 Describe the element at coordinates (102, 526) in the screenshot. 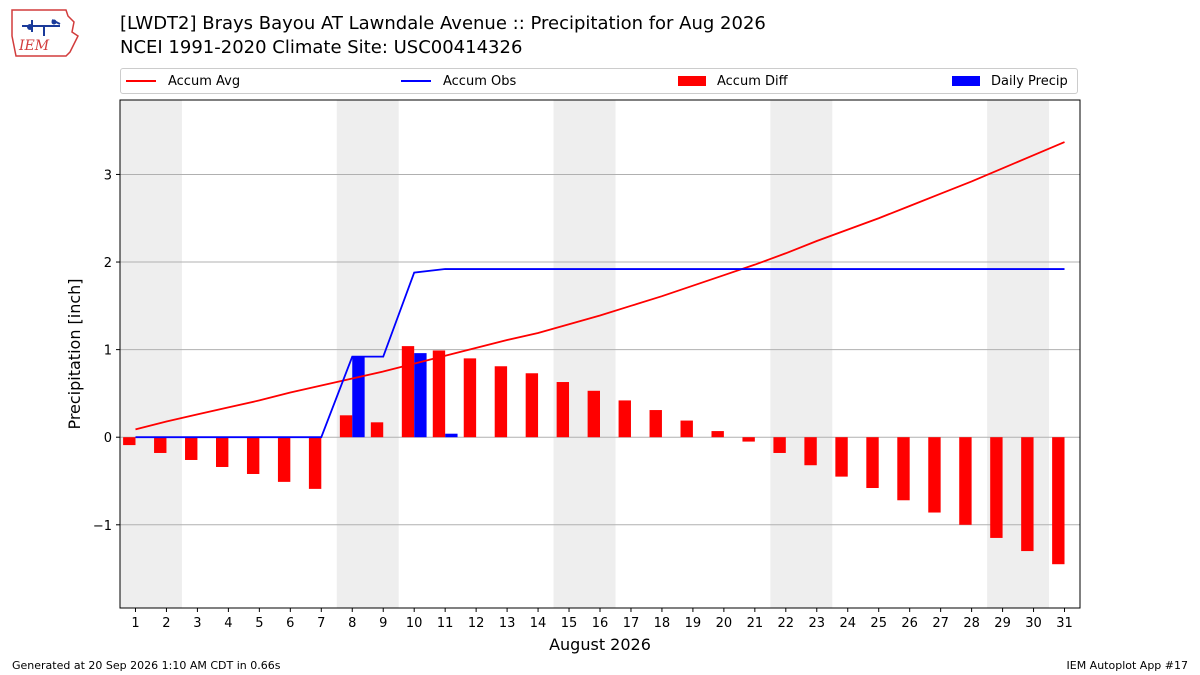

I see `y-tick-label: −1` at that location.